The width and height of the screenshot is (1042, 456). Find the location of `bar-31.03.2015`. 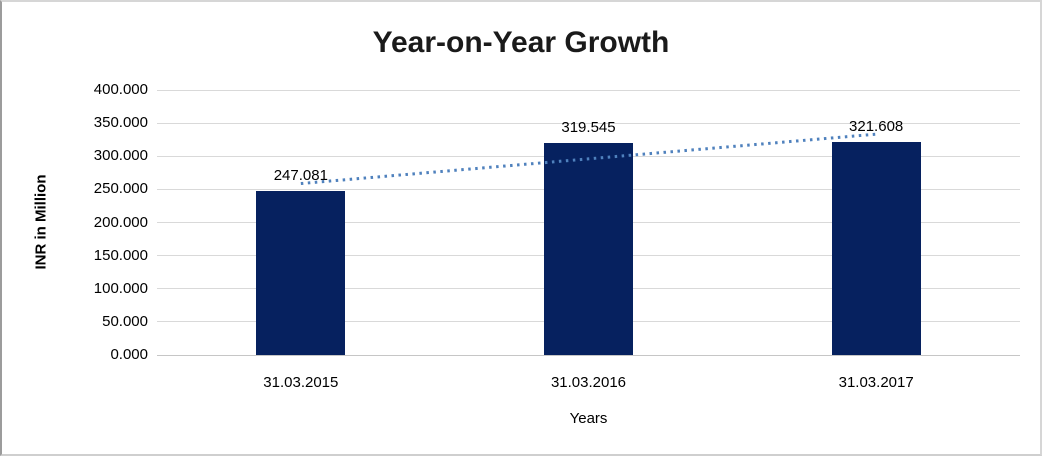

bar-31.03.2015 is located at coordinates (301, 273).